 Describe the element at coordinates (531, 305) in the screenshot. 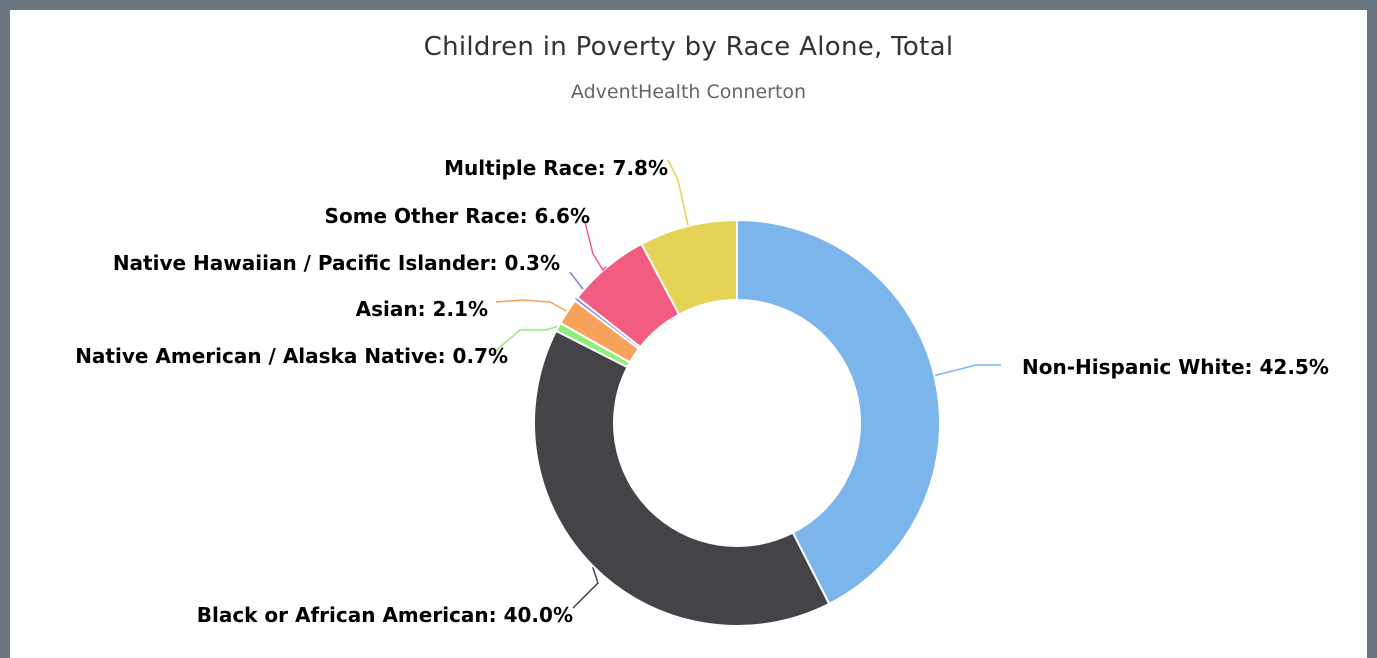

I see `connector-asian` at that location.